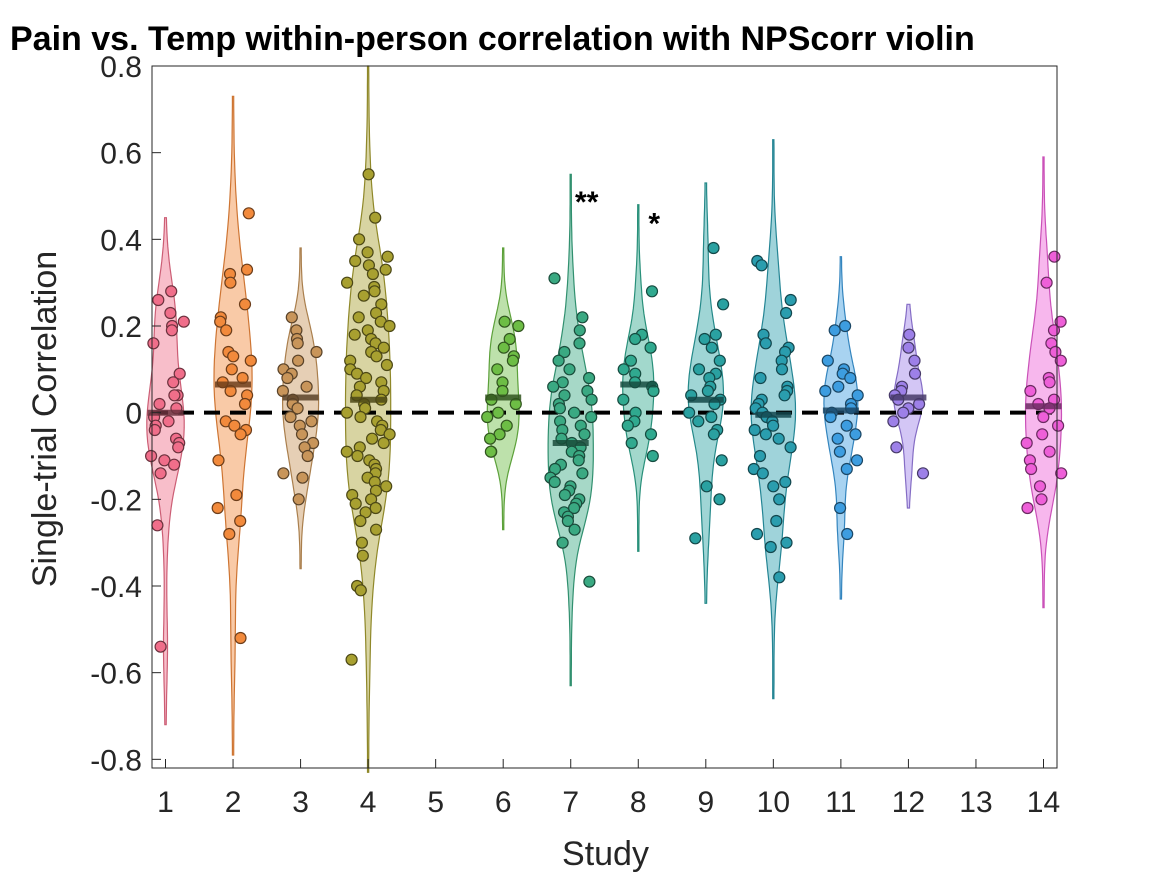 This screenshot has width=1167, height=875. I want to click on x-tick-label: 11, so click(840, 802).